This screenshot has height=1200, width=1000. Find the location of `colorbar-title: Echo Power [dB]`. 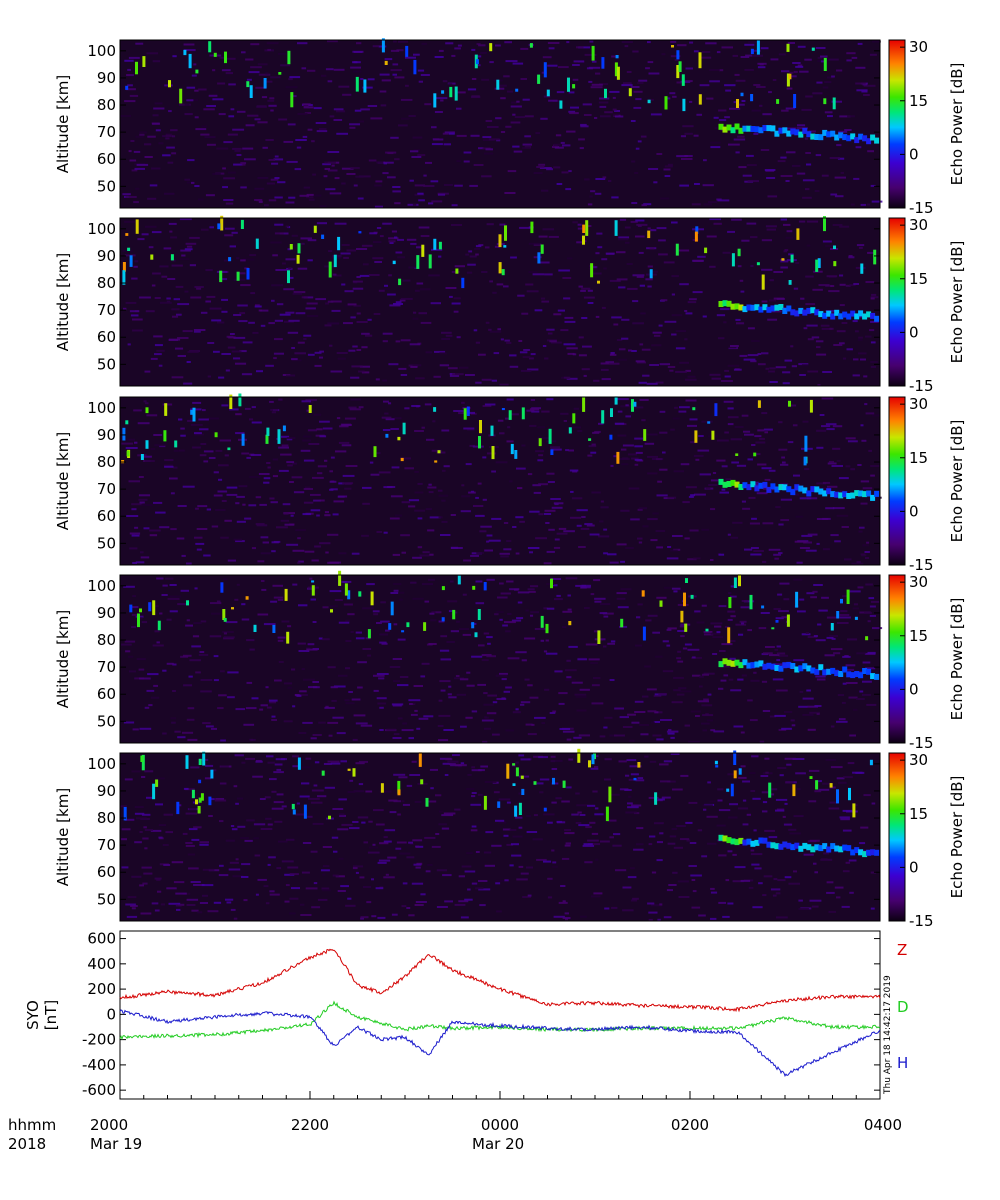

colorbar-title: Echo Power [dB] is located at coordinates (957, 124).